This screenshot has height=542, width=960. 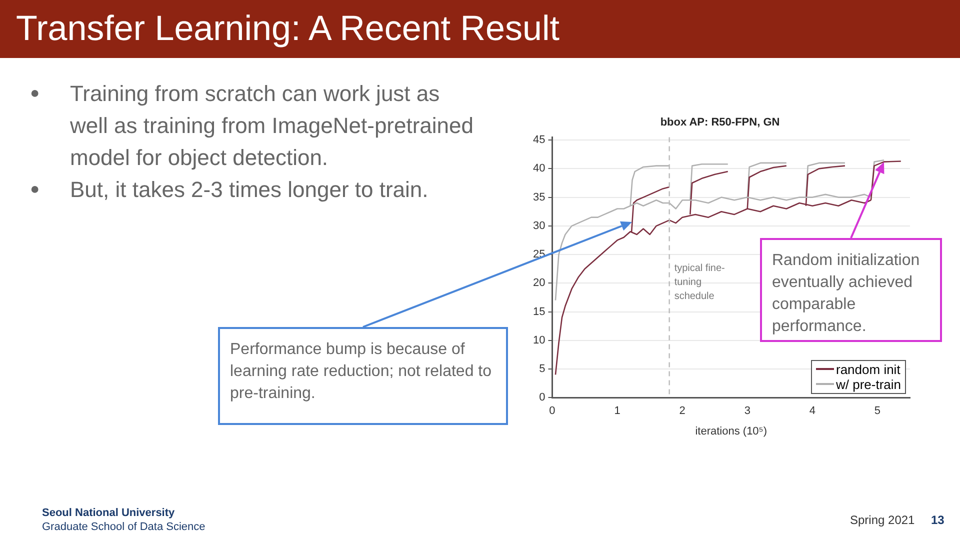 I want to click on y-tick-label: 40, so click(x=539, y=168).